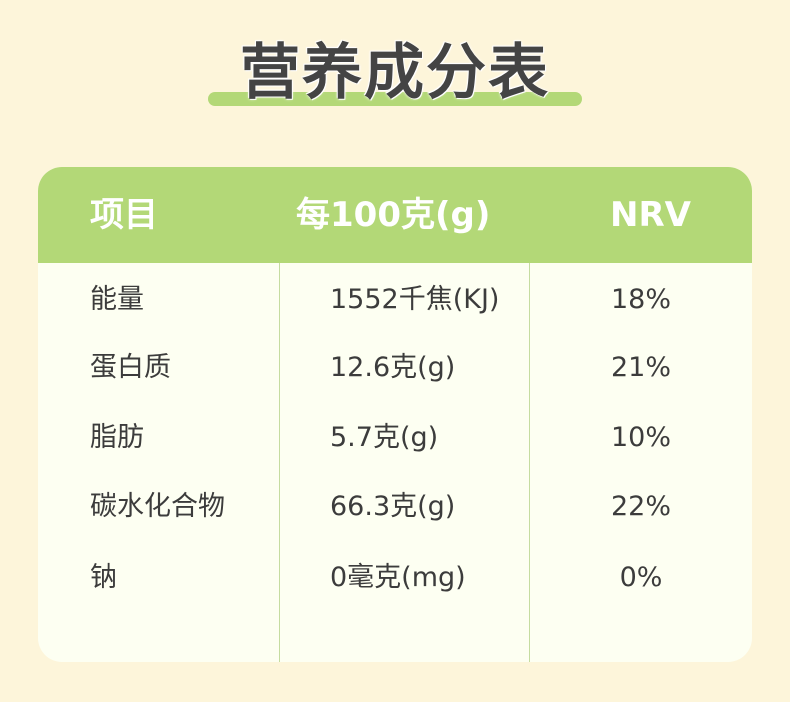  I want to click on table-header: 项目 每100克(g) NRV, so click(395, 215).